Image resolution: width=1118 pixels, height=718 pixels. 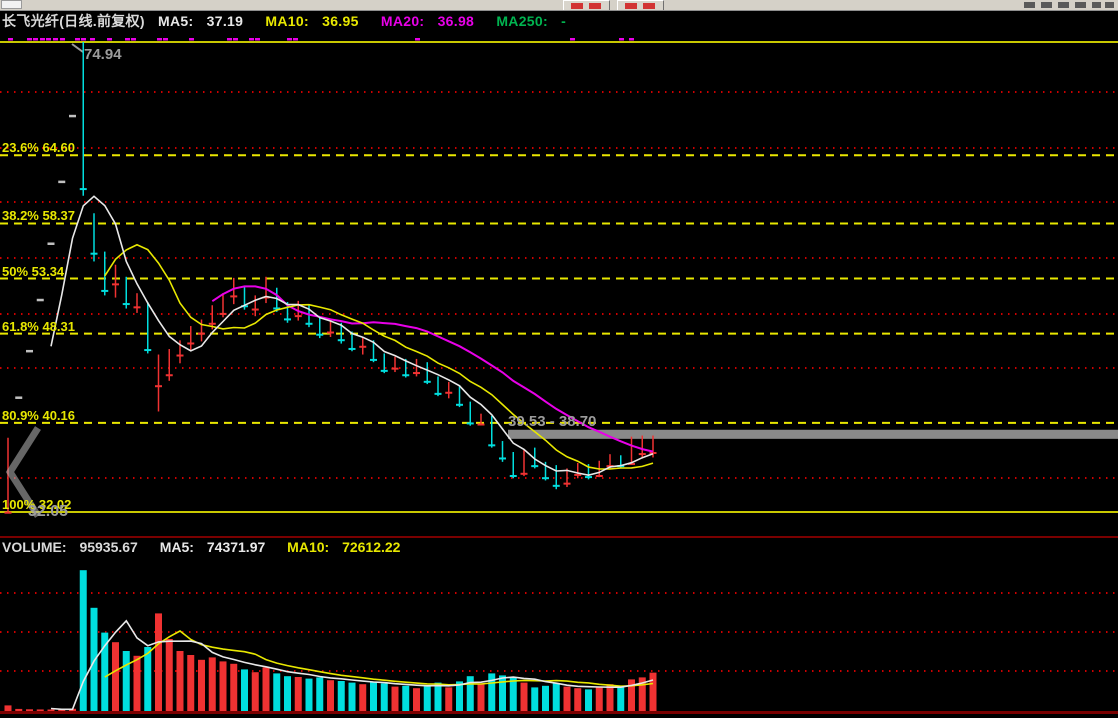 I want to click on fib-label-50: 50% 53.34, so click(x=33, y=271).